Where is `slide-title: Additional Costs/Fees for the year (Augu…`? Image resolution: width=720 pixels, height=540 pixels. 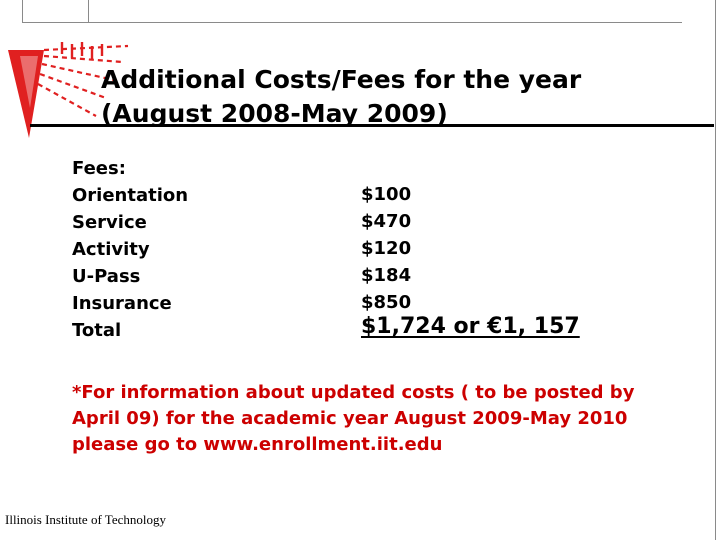
slide-title: Additional Costs/Fees for the year (Augu… is located at coordinates (341, 97).